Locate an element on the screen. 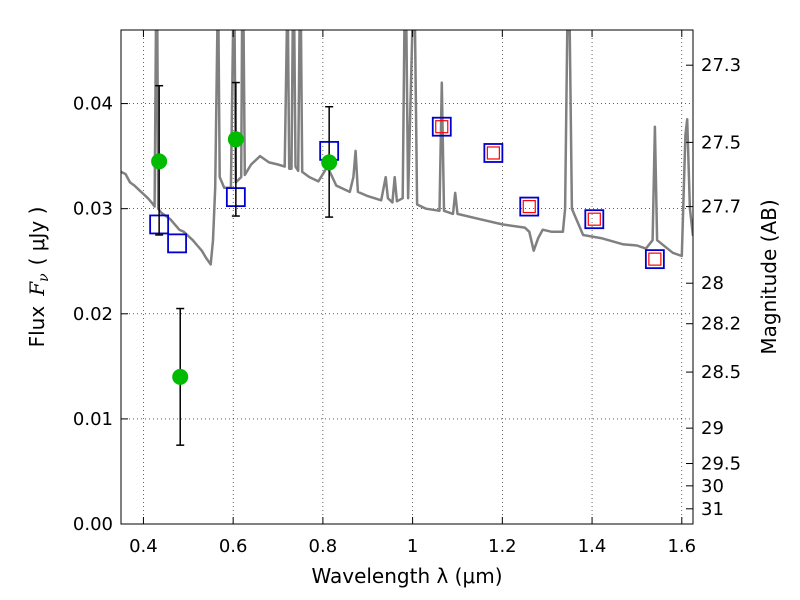 This screenshot has height=600, width=800. y2-tick-label: 28.5 is located at coordinates (721, 372).